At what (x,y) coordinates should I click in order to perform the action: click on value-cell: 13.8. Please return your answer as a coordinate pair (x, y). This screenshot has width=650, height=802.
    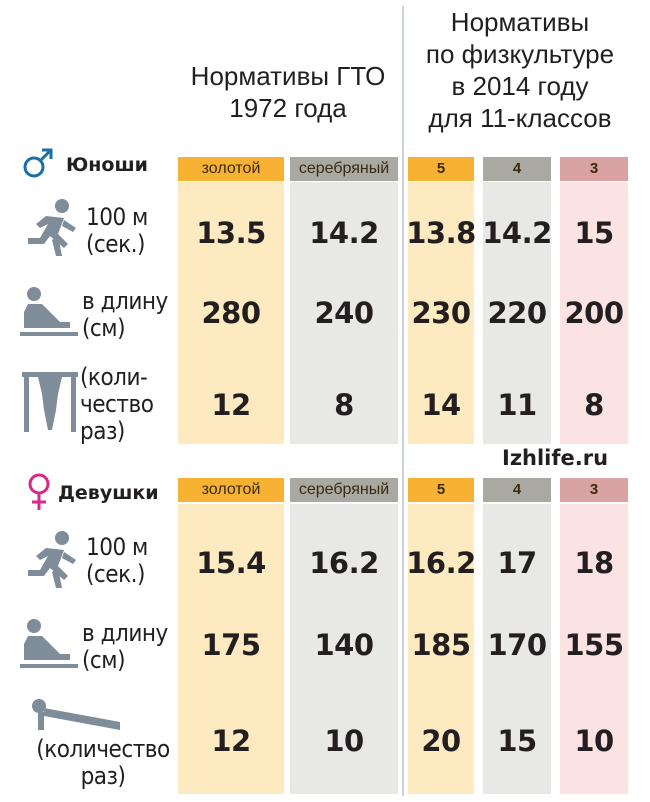
    Looking at the image, I should click on (441, 233).